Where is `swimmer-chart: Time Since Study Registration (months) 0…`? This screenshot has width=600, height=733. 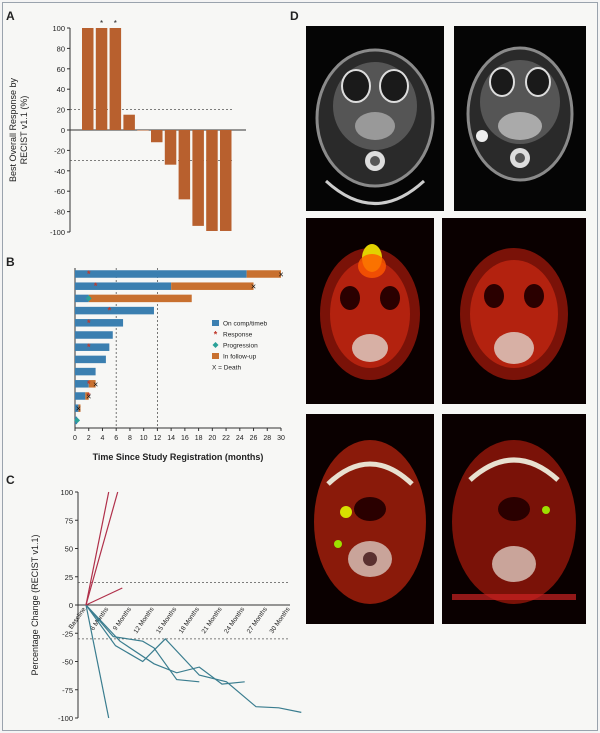 swimmer-chart: Time Since Study Registration (months) 0… is located at coordinates (179, 365).